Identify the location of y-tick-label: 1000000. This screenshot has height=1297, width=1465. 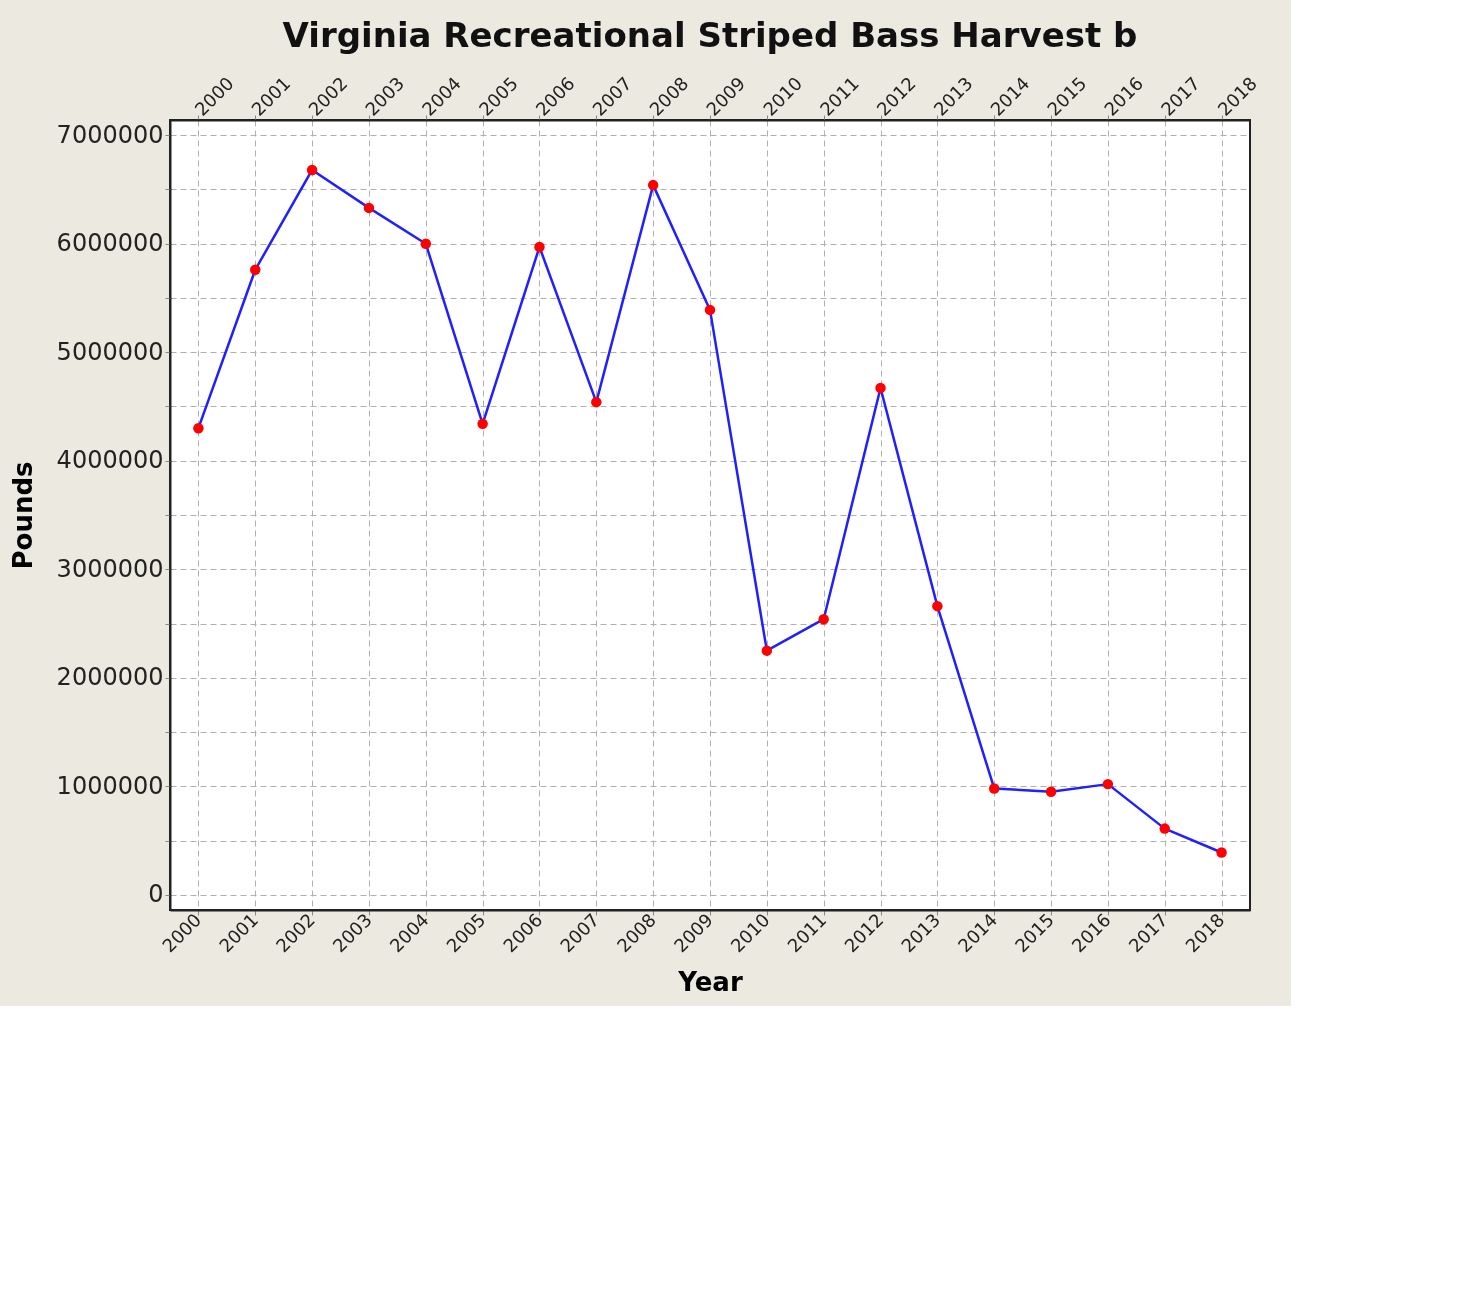
(110, 785).